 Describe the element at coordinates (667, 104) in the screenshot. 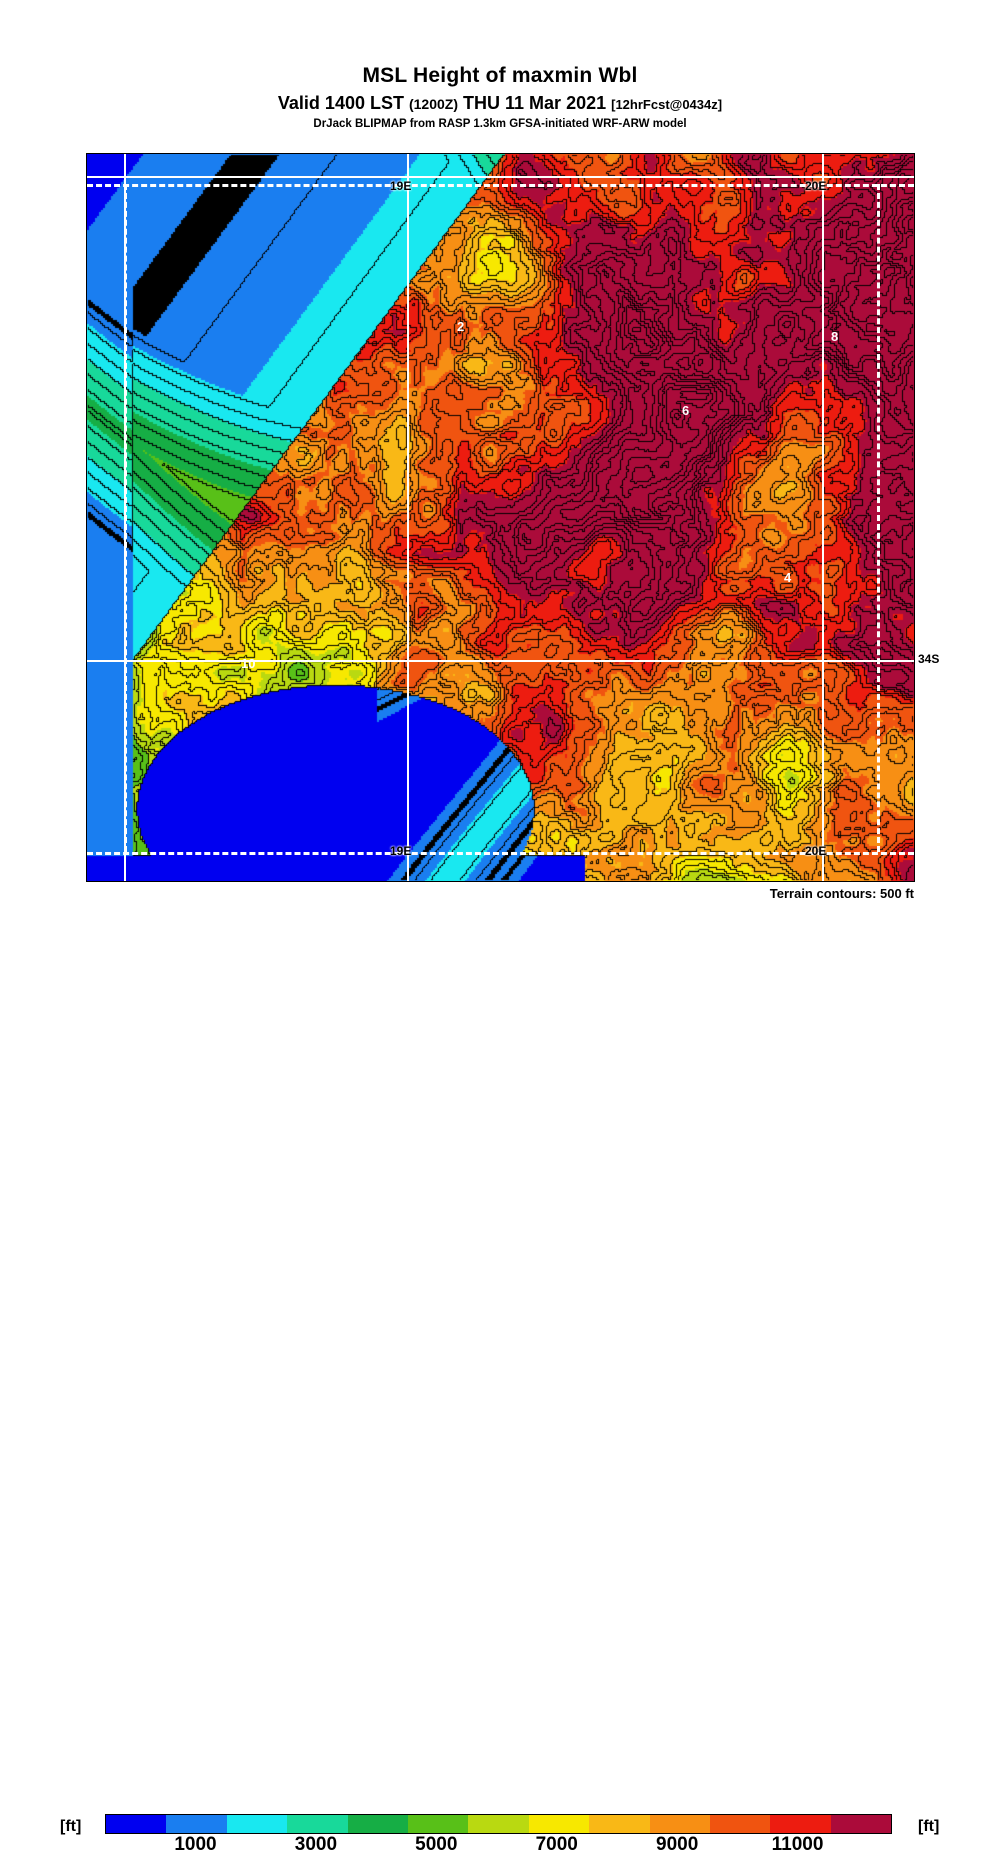

I see `forecast-tag: [12hrFcst@0434z]` at that location.